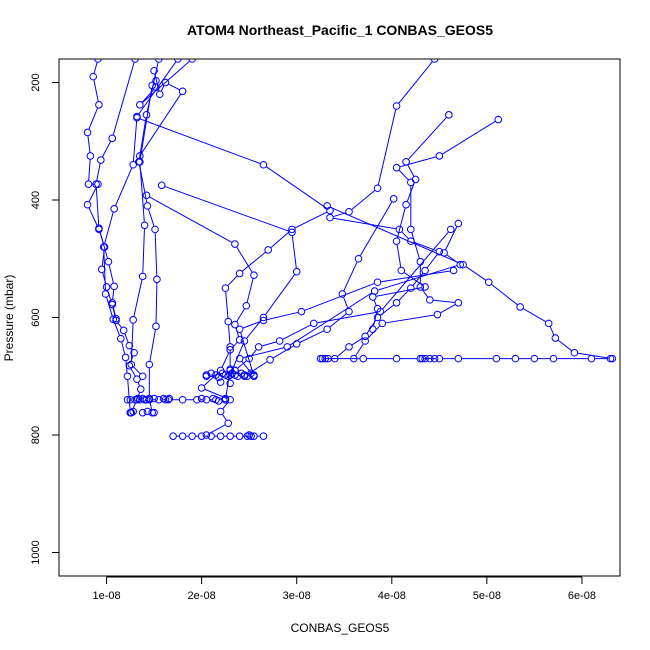 This screenshot has height=650, width=650. What do you see at coordinates (202, 596) in the screenshot?
I see `x-tick-label: 2e-08` at bounding box center [202, 596].